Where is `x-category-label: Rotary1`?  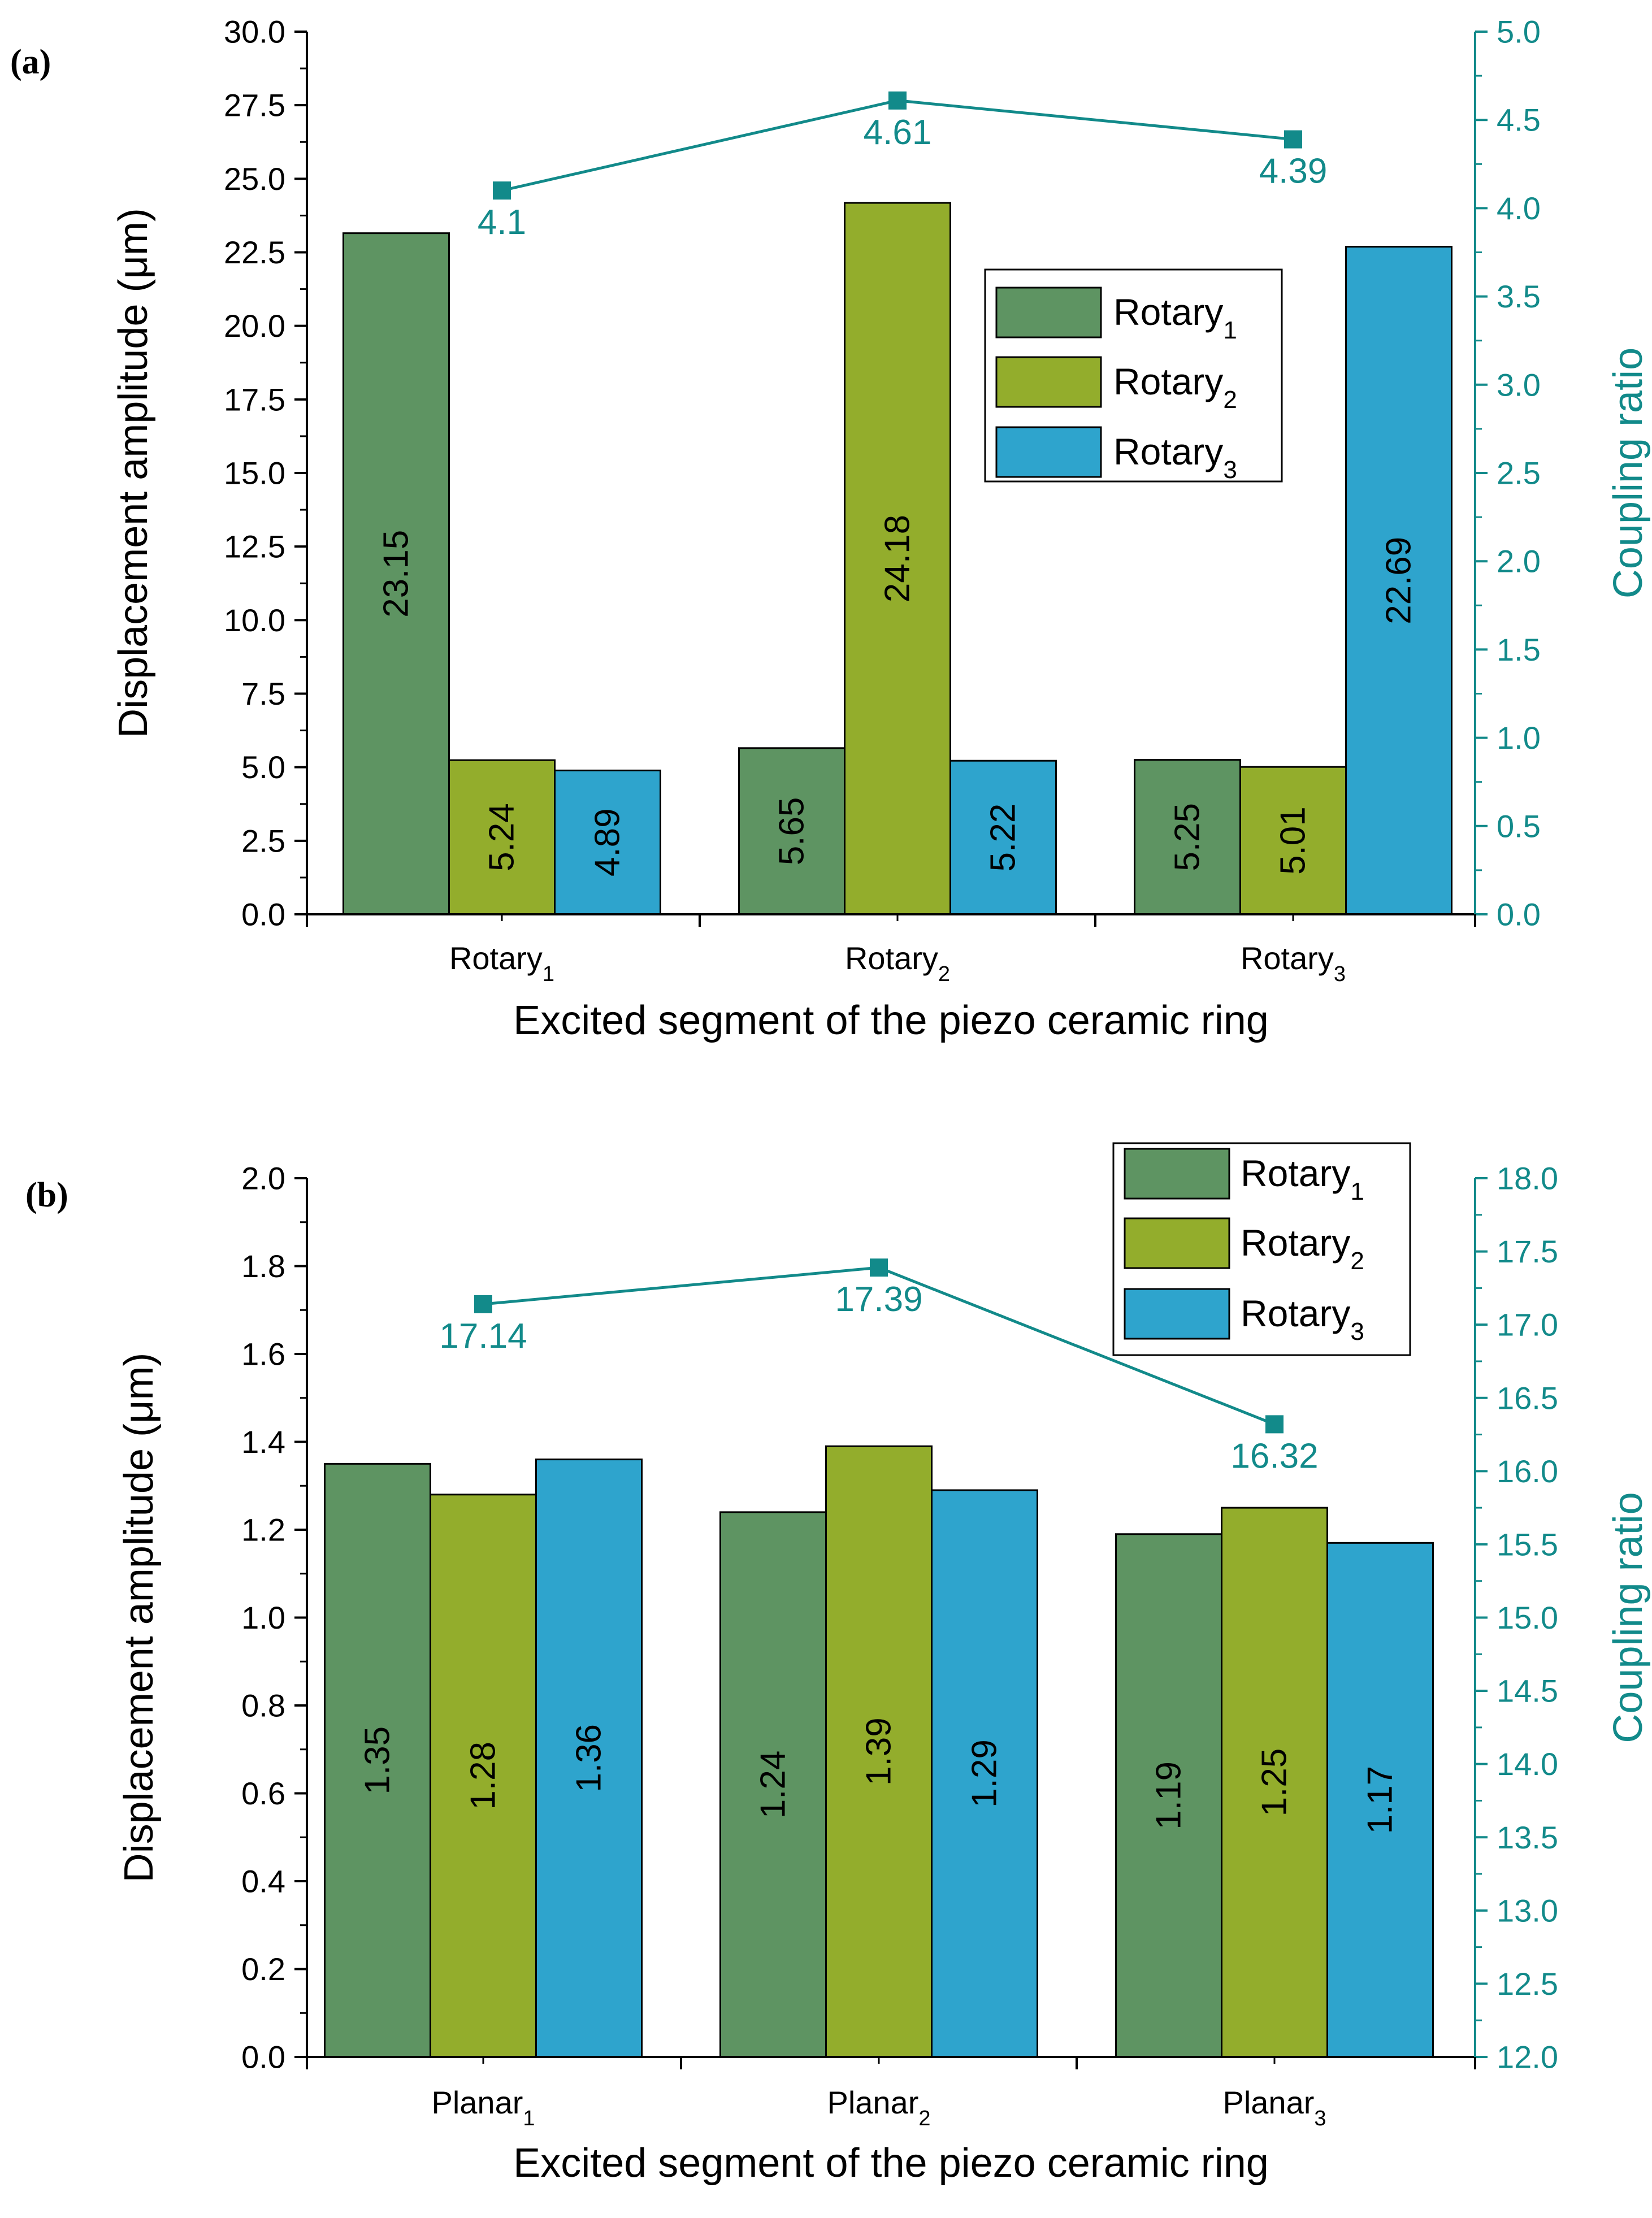 x-category-label: Rotary1 is located at coordinates (501, 963).